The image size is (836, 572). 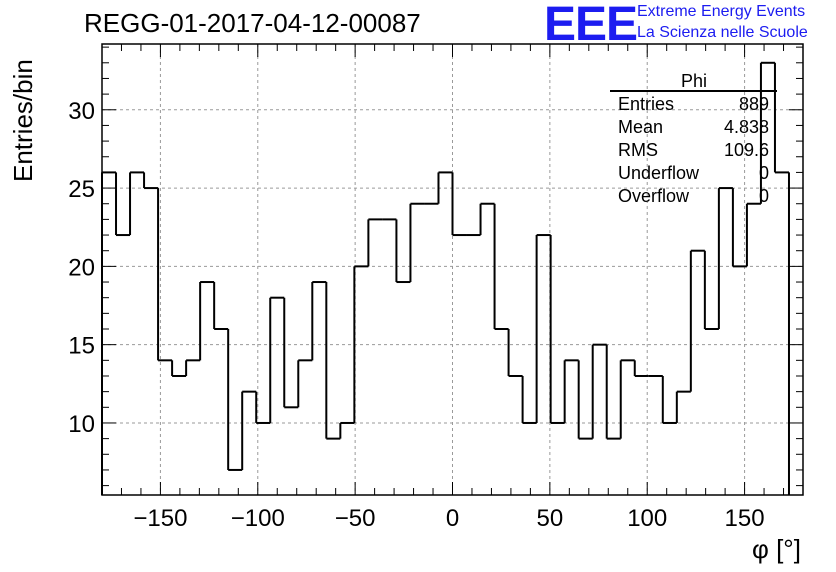 What do you see at coordinates (81, 346) in the screenshot?
I see `y-tick-label: 15` at bounding box center [81, 346].